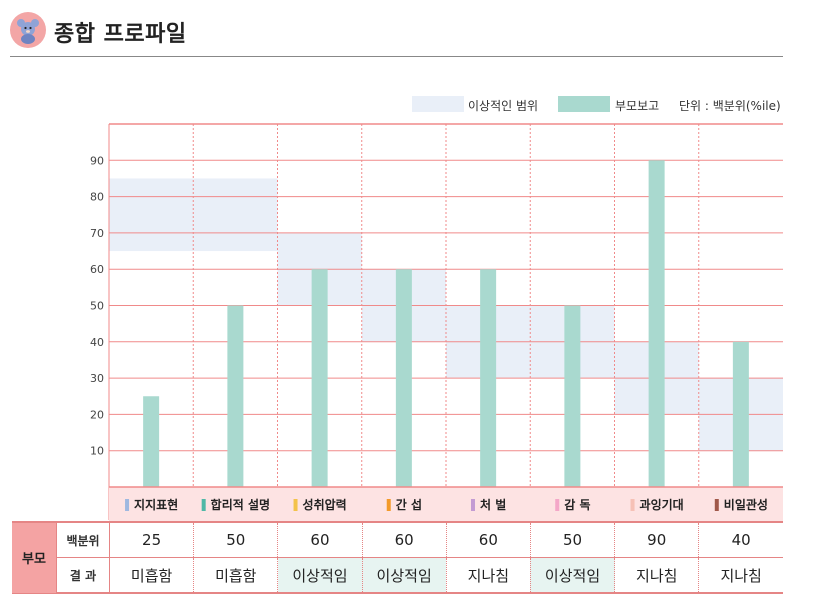 The height and width of the screenshot is (614, 813). What do you see at coordinates (503, 106) in the screenshot?
I see `legend-label-ideal: 이상적인 범위` at bounding box center [503, 106].